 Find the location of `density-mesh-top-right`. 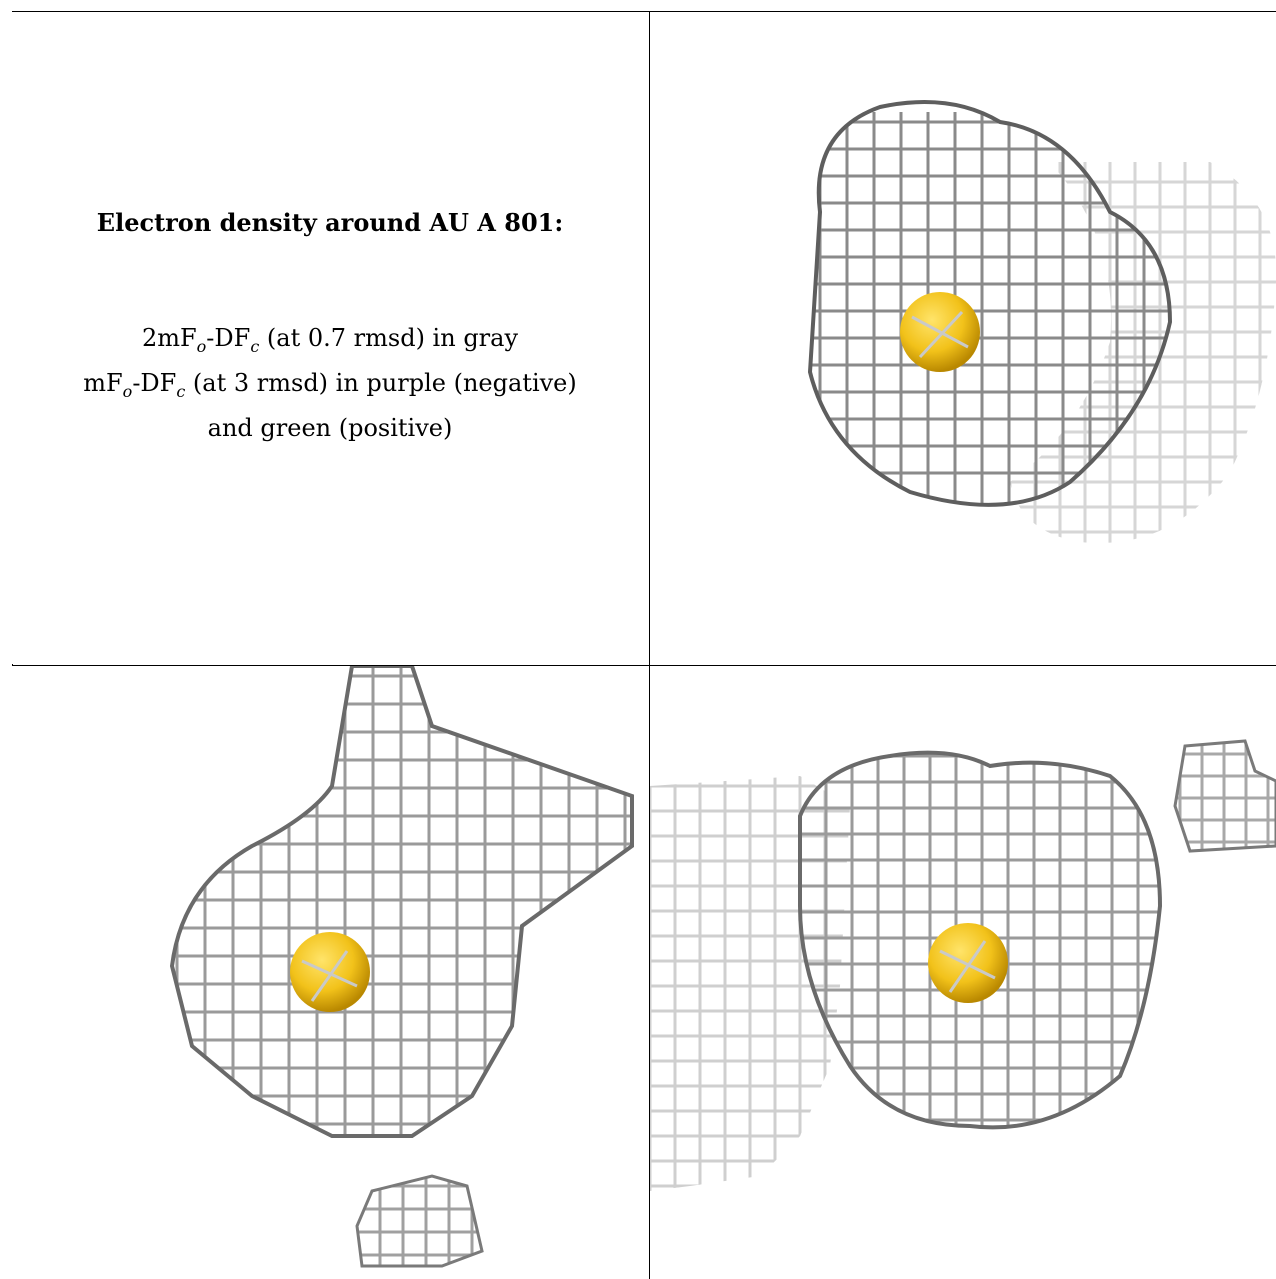

density-mesh-top-right is located at coordinates (1041, 322).